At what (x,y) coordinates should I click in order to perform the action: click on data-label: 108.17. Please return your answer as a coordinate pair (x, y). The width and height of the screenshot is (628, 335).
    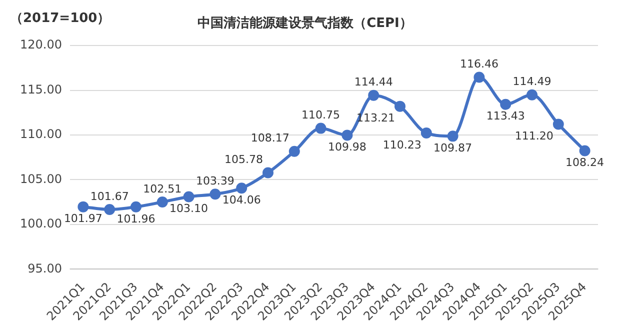
    Looking at the image, I should click on (270, 138).